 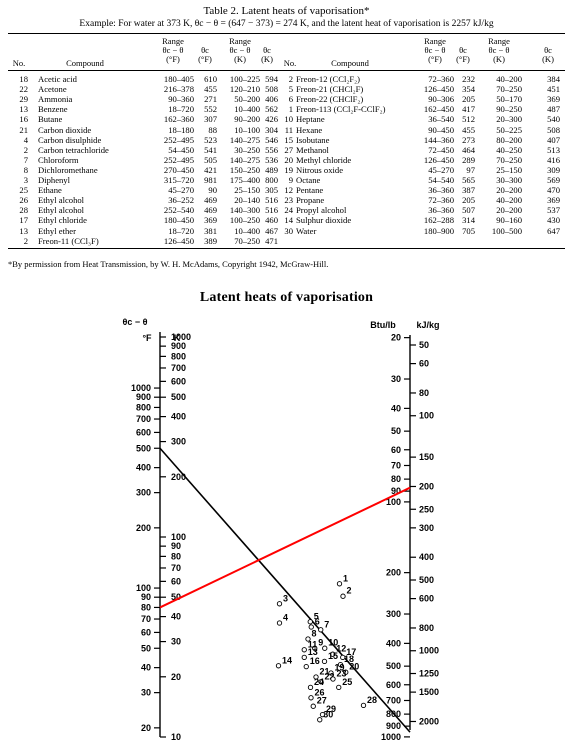 What do you see at coordinates (286, 170) in the screenshot?
I see `table-row-right: 19 Nitrous oxide 45–270 97 25–150 309` at bounding box center [286, 170].